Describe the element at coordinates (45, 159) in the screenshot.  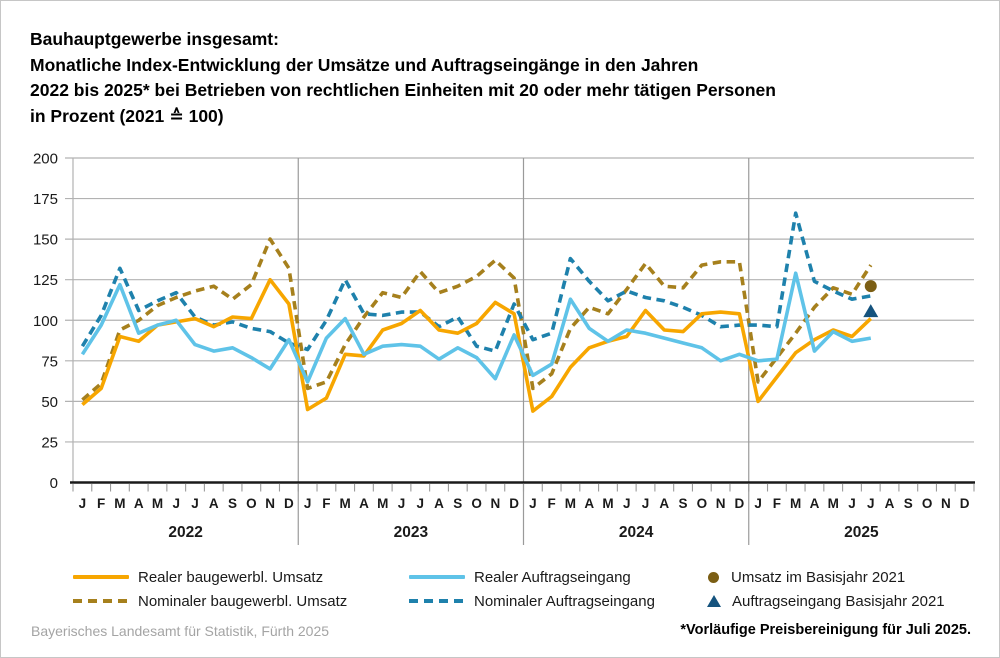
I see `y-axis-label-200: 200` at that location.